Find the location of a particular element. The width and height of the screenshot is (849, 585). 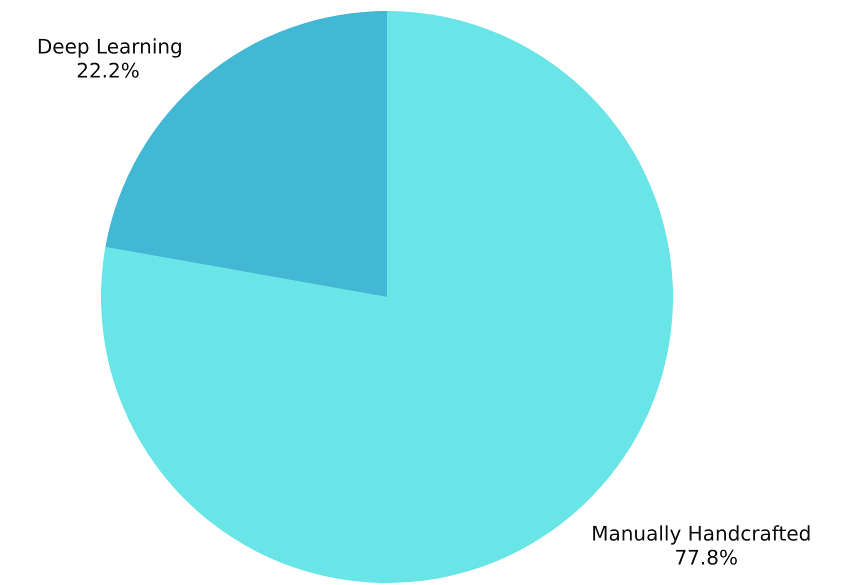

data-label: 77.8% is located at coordinates (706, 558).